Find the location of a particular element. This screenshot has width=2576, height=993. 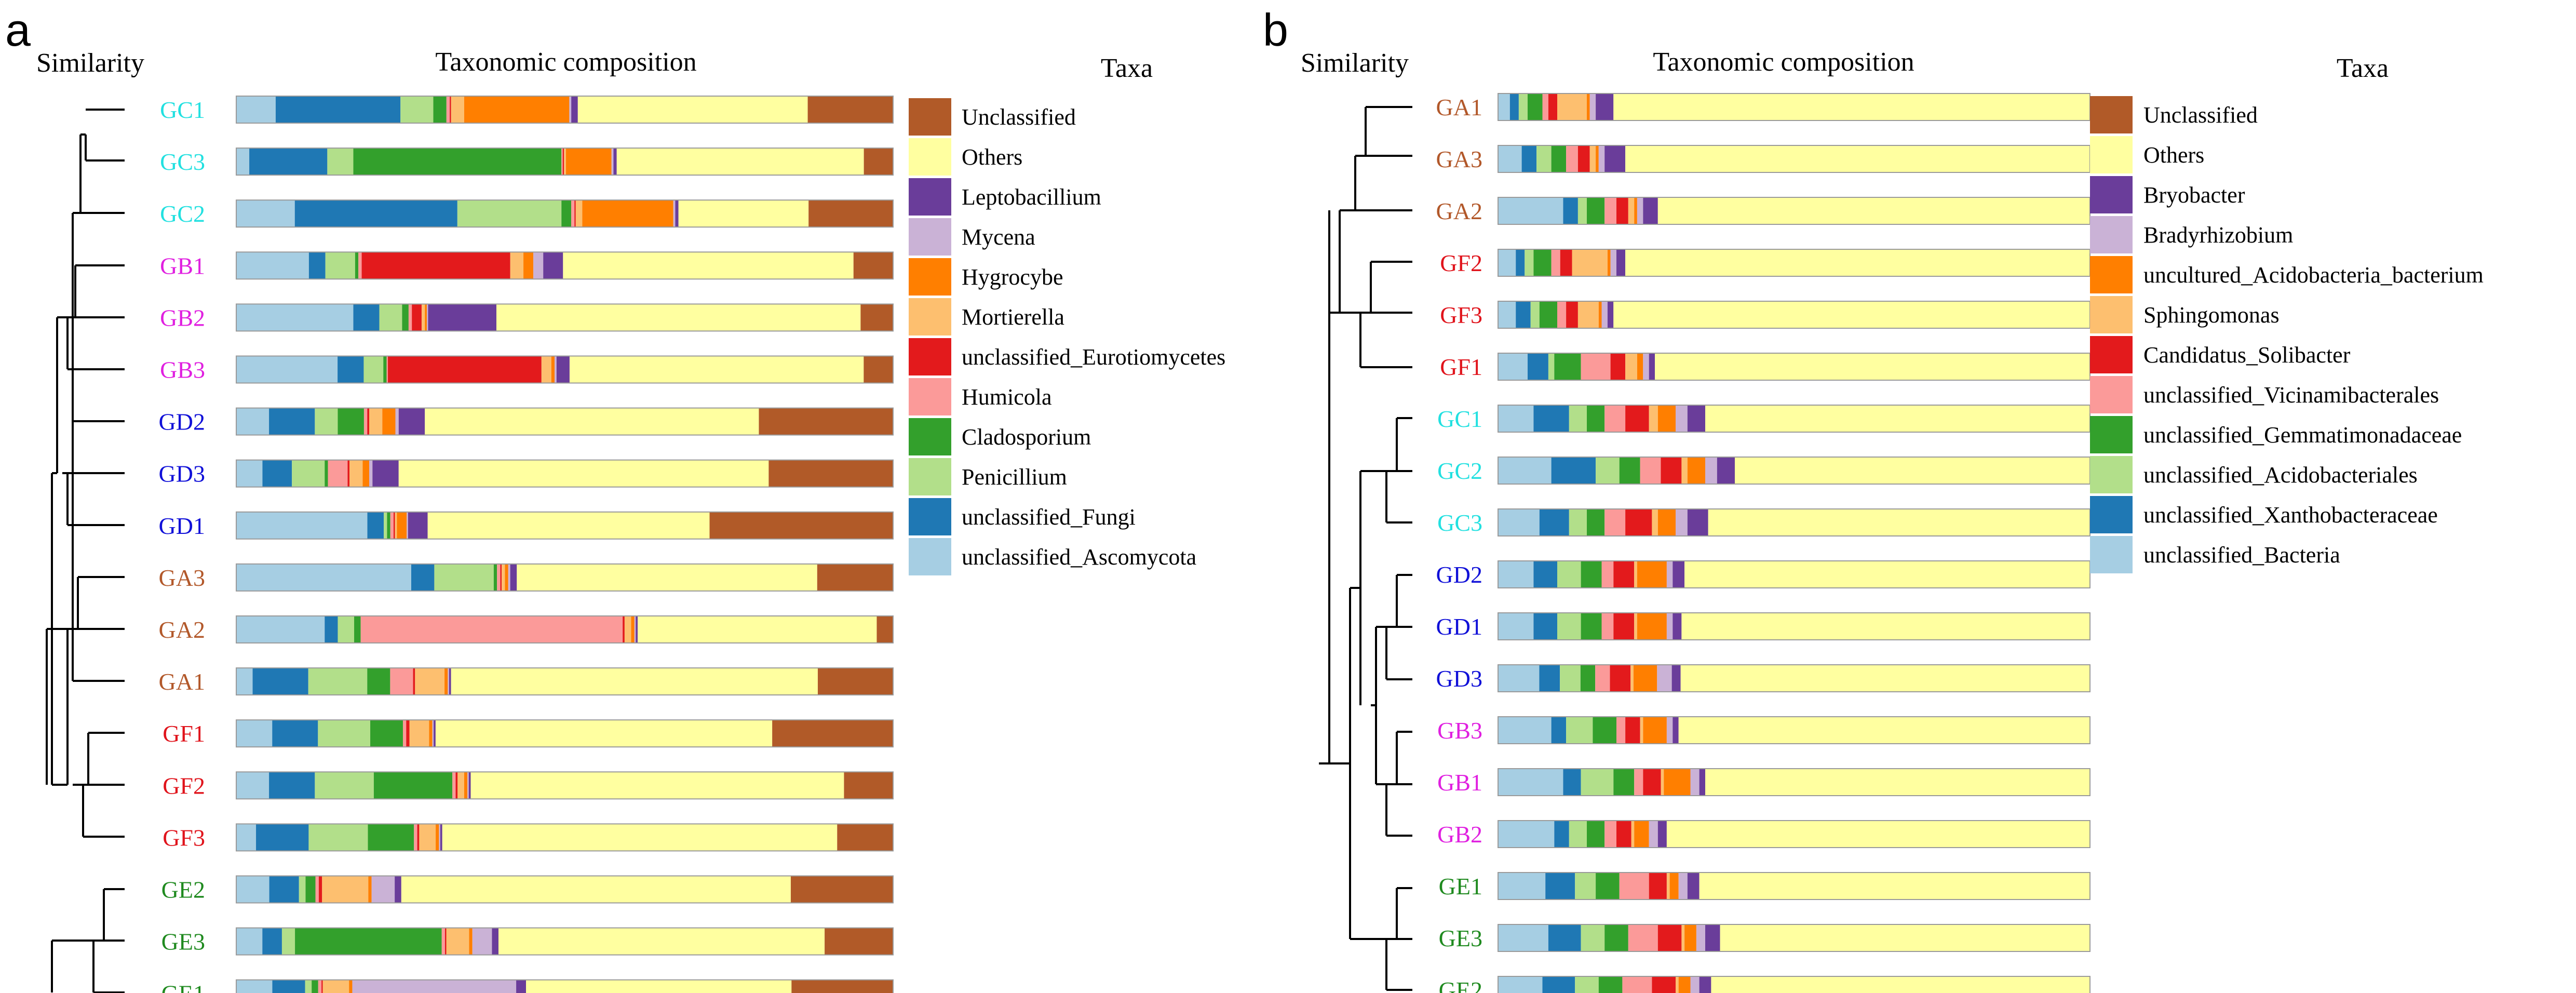

sample-label: GF1 is located at coordinates (184, 733).